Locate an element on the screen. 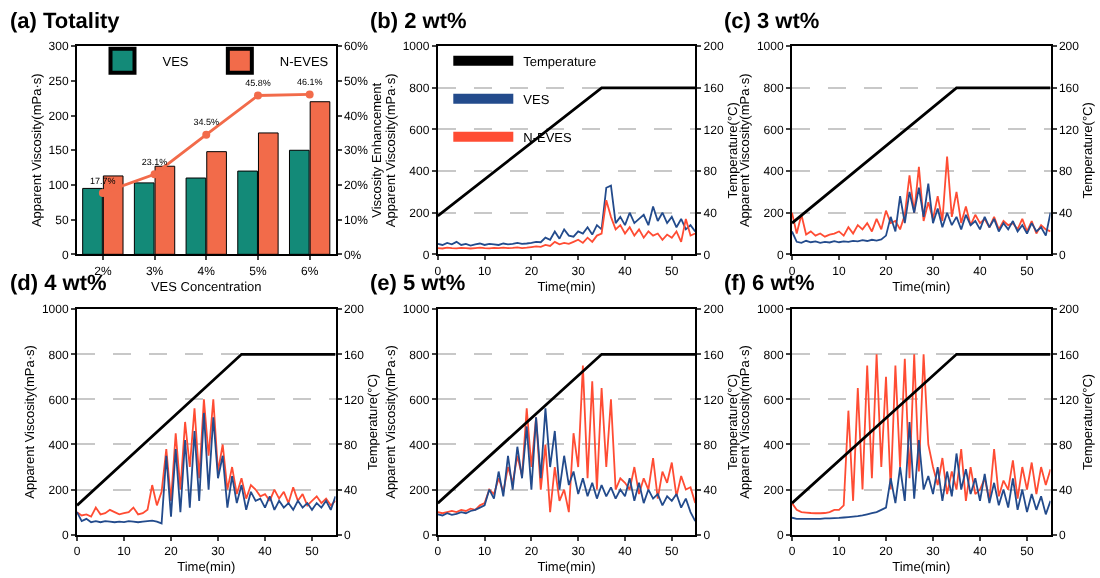 The width and height of the screenshot is (1100, 578). chart-title: (a) Totality is located at coordinates (66, 22).